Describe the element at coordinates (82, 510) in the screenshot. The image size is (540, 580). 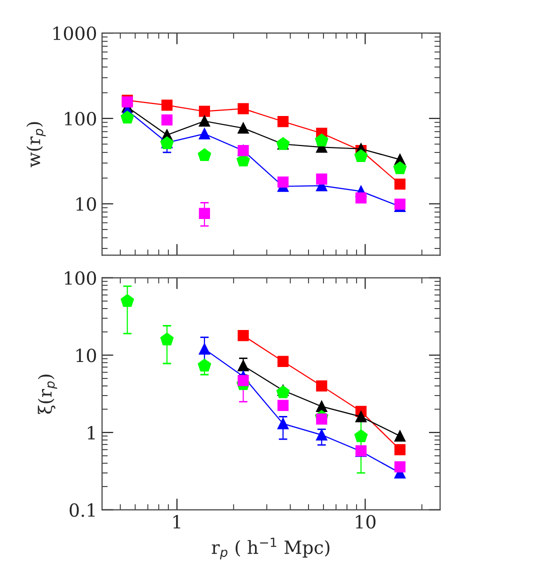
I see `y-tick-label: 0.1` at that location.